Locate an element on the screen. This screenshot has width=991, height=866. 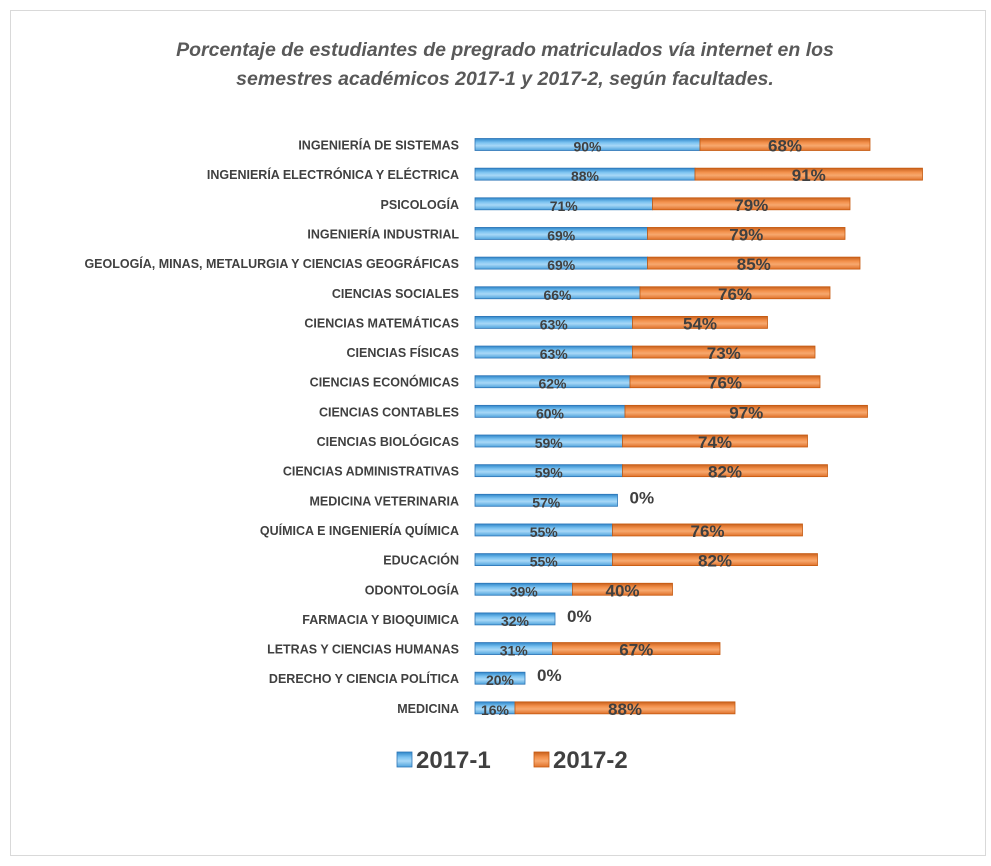
data-label-2017-2: 74% is located at coordinates (715, 442).